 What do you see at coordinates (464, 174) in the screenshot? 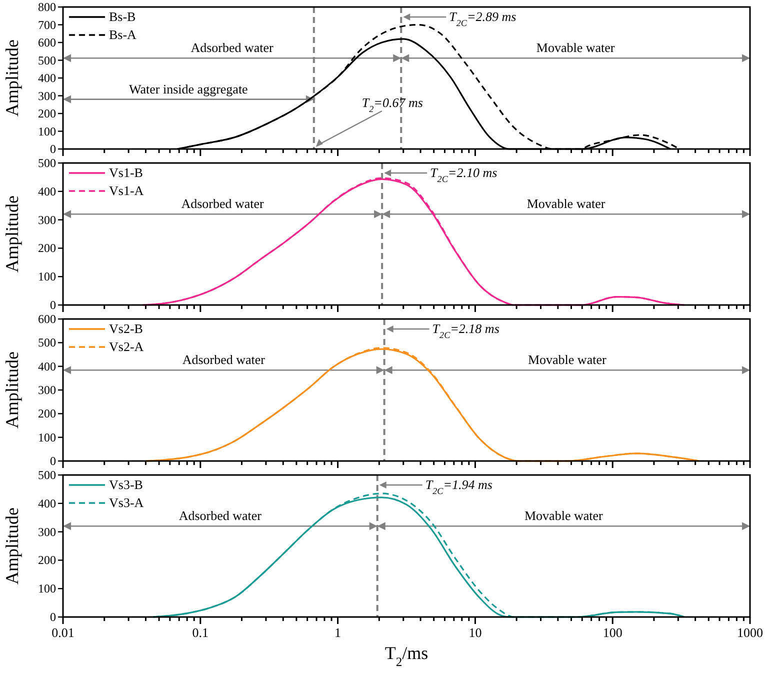
I see `ref-line-label: T$_{2C}$=2.10 ms` at bounding box center [464, 174].